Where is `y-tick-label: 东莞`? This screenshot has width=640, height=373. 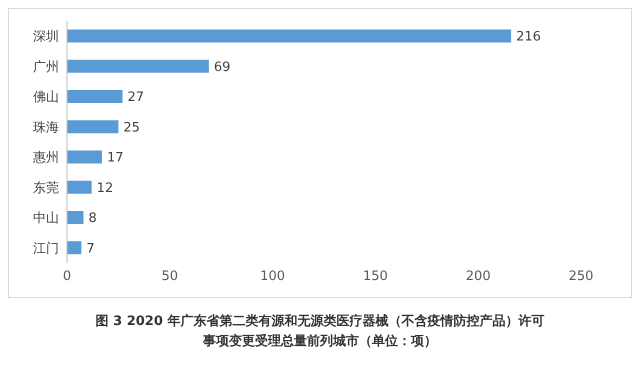
y-tick-label: 东莞 is located at coordinates (46, 188).